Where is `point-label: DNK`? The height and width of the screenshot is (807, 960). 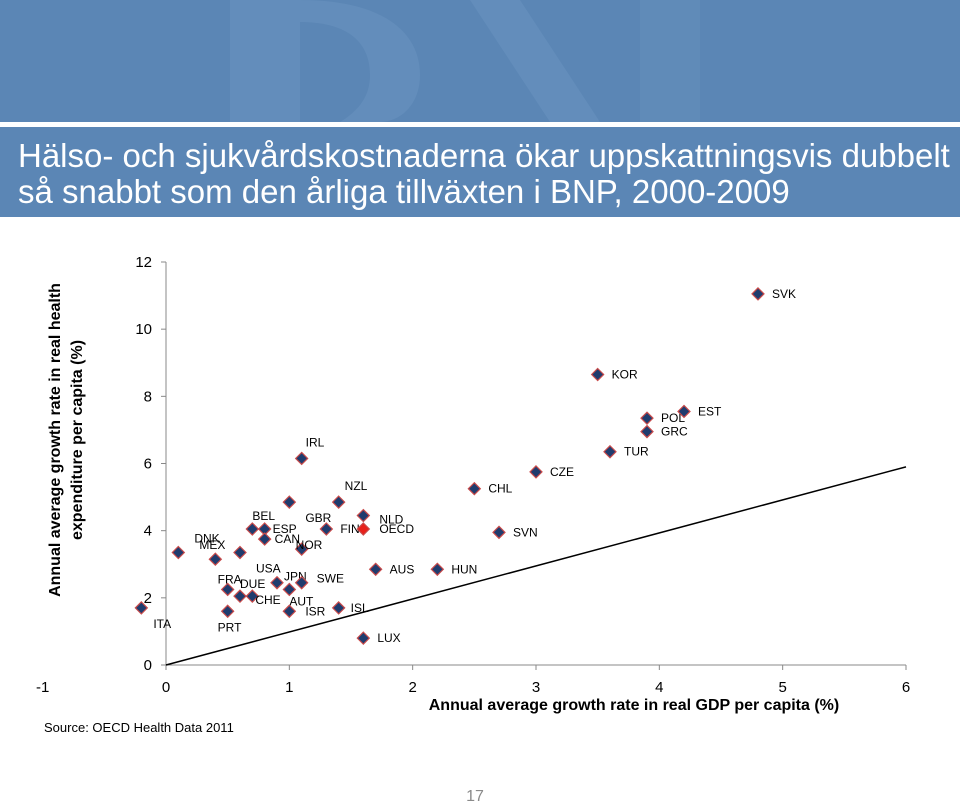 point-label: DNK is located at coordinates (206, 538).